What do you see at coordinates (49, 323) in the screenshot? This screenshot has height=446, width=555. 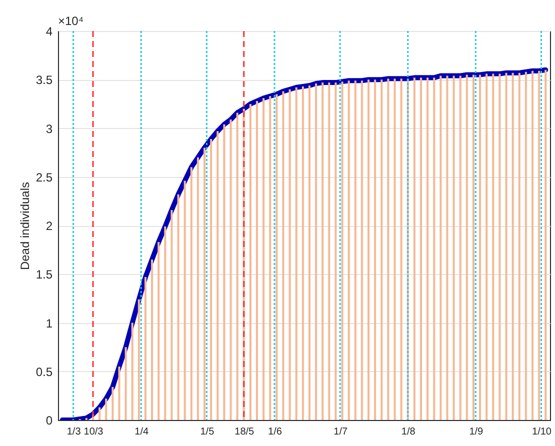 I see `y-tick-label: 1` at bounding box center [49, 323].